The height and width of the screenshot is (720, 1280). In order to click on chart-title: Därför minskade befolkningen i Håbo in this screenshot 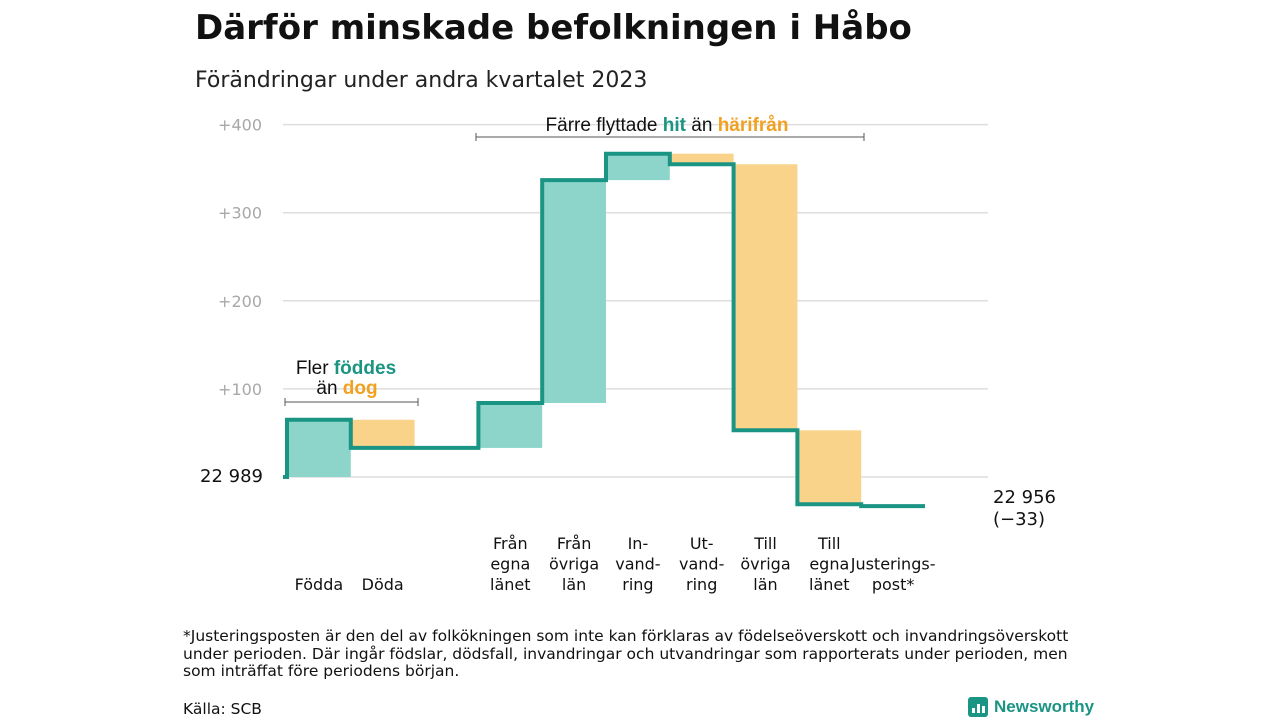, I will do `click(553, 28)`.